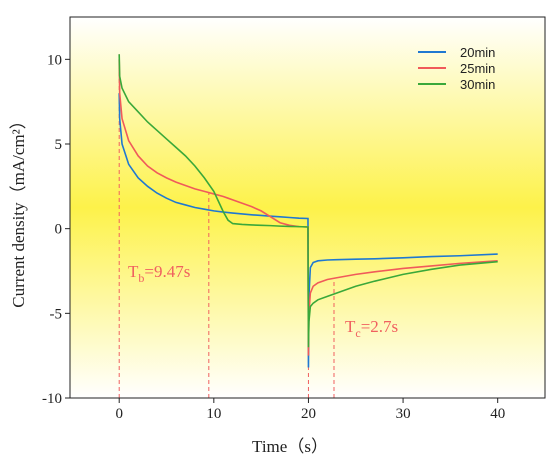  What do you see at coordinates (18, 209) in the screenshot?
I see `y-axis-label: Current density（mA/cm²）` at bounding box center [18, 209].